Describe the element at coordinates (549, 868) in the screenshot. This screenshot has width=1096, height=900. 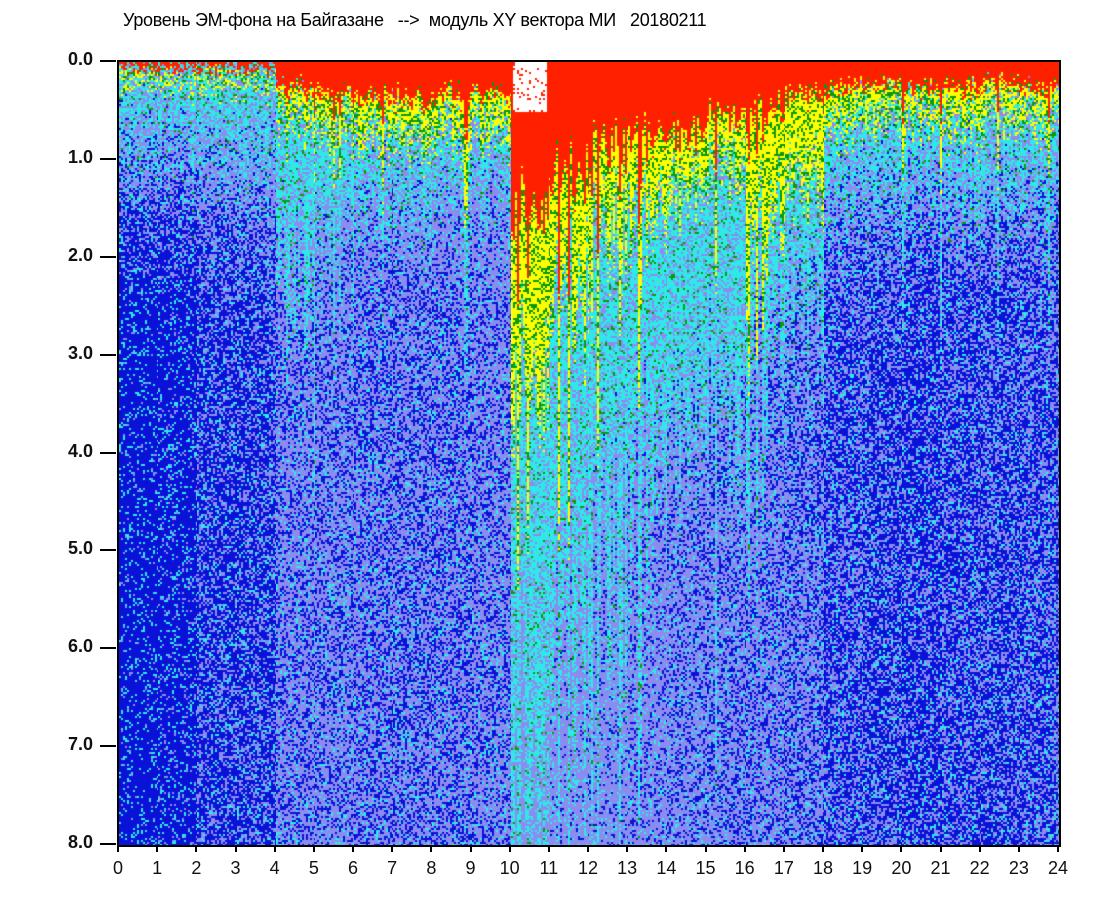
I see `x-tick-label: 11` at that location.